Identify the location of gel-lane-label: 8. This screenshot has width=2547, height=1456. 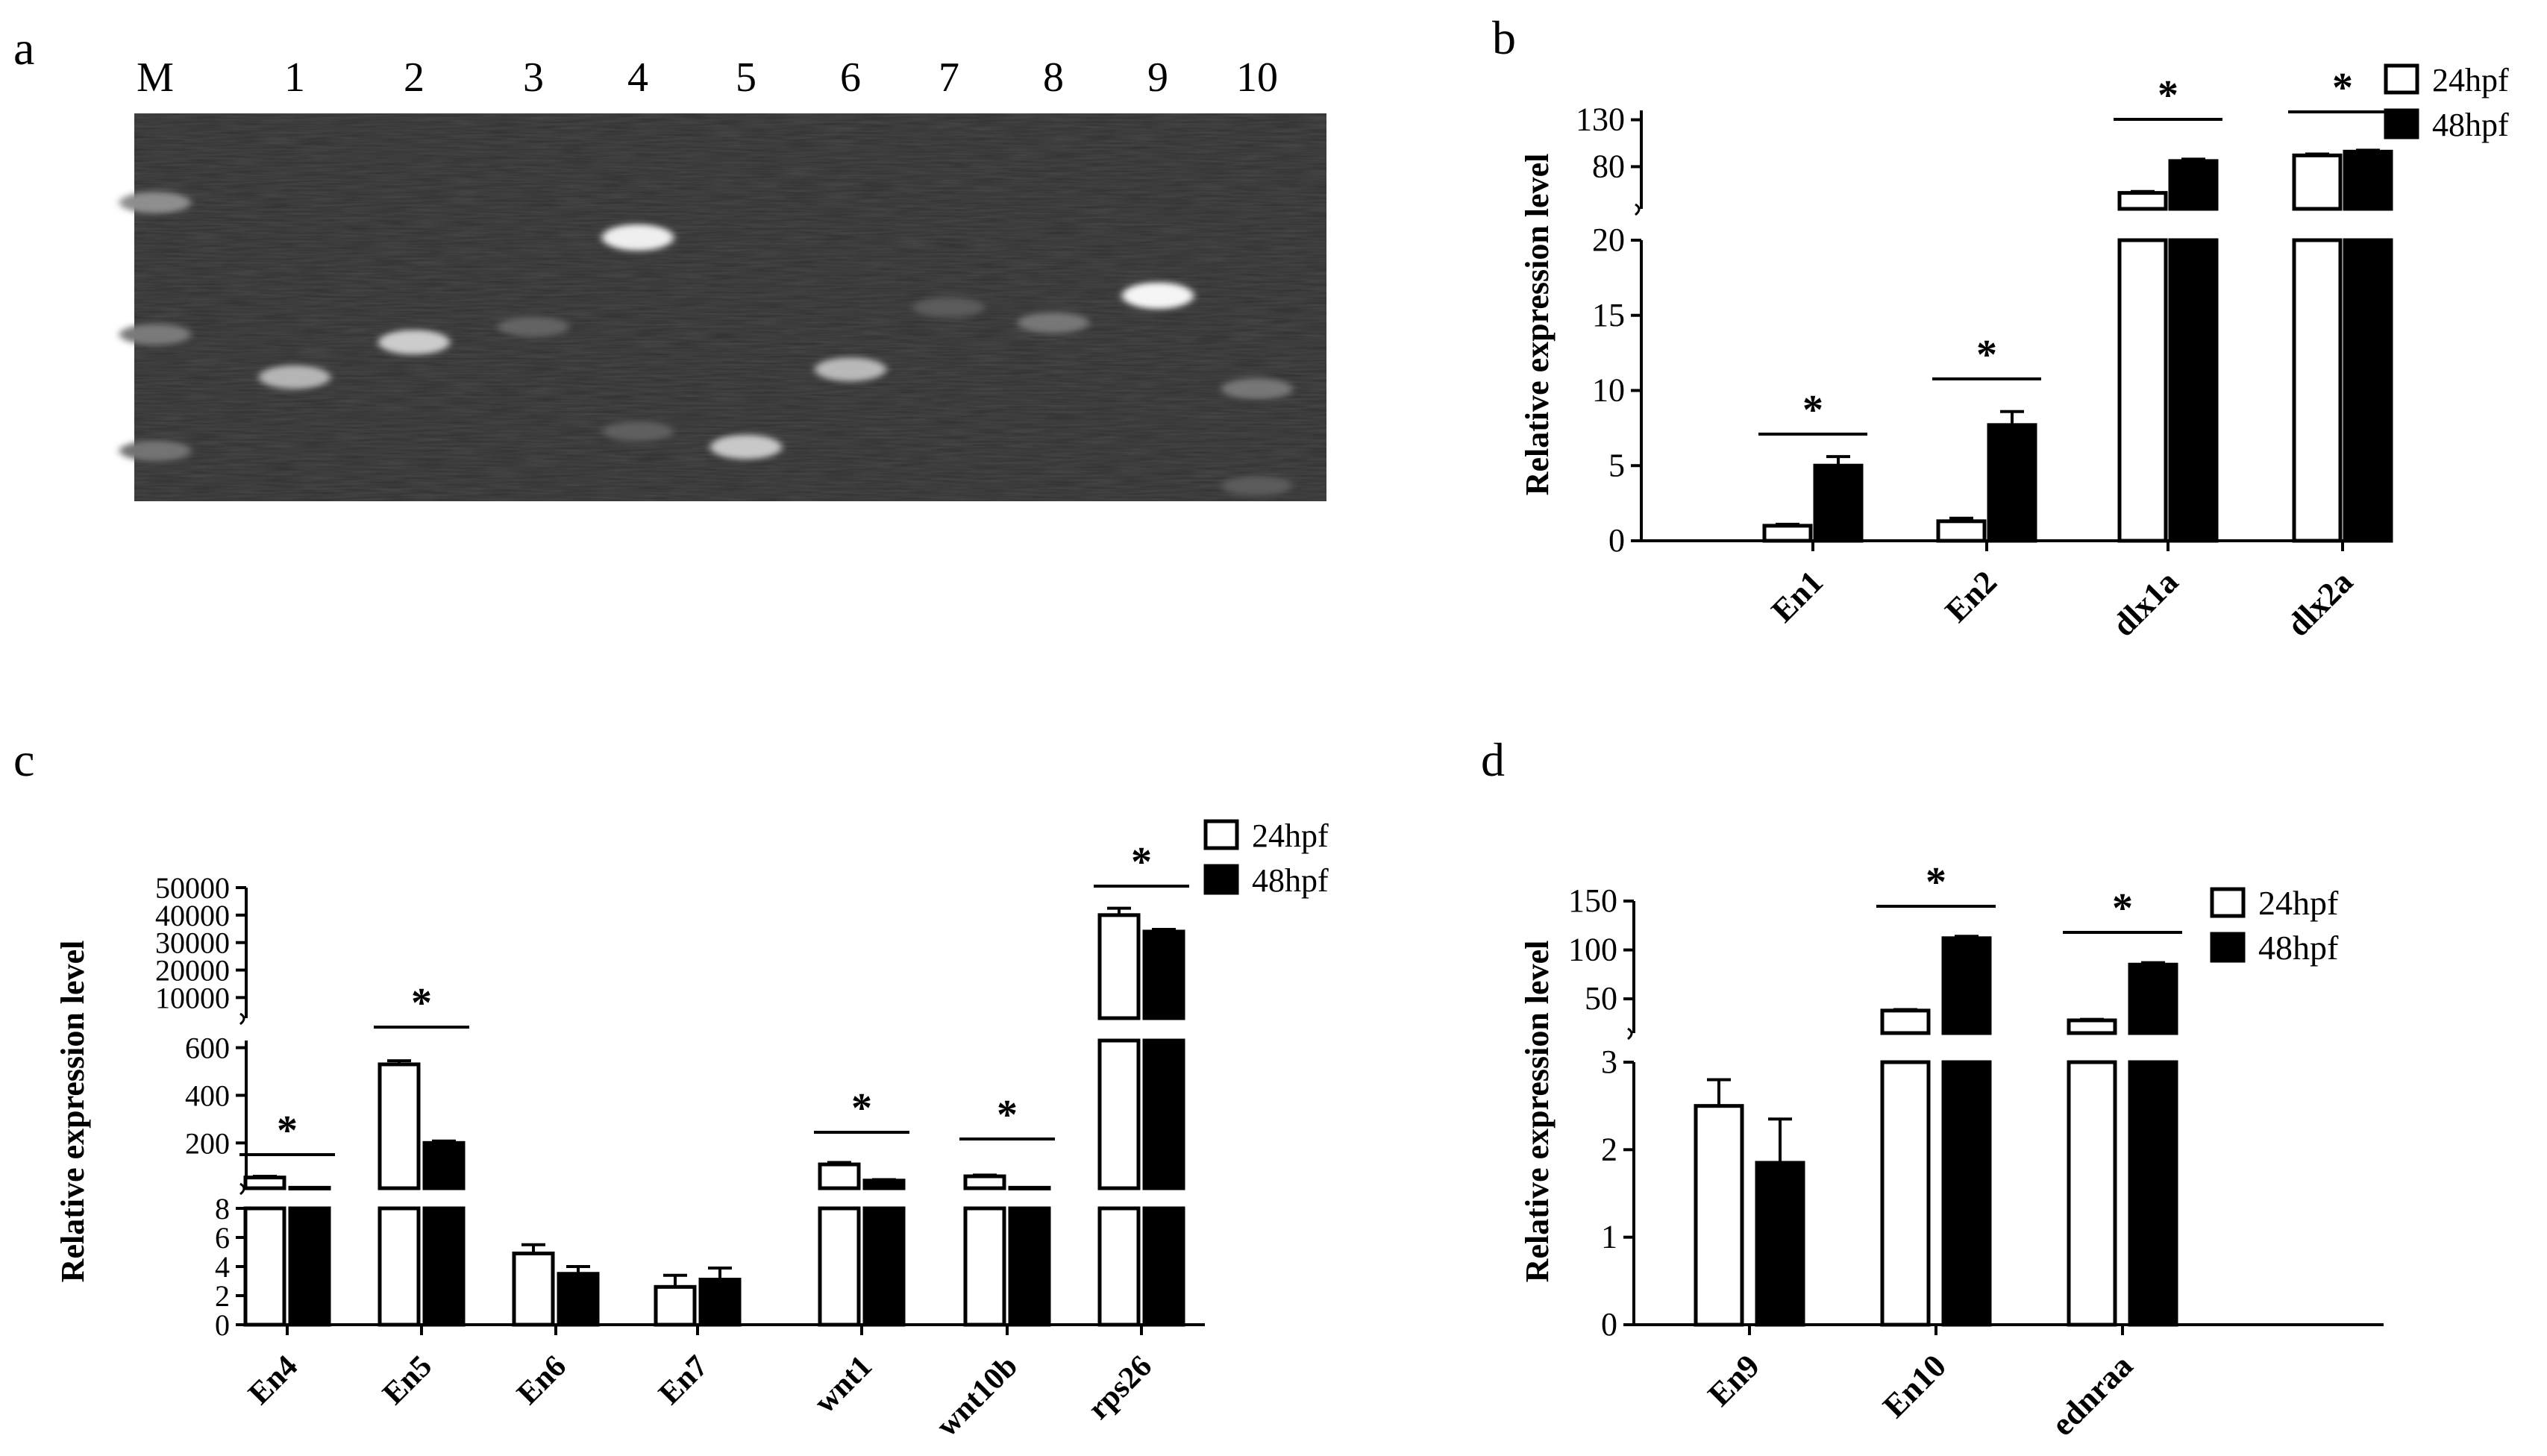
(1053, 77).